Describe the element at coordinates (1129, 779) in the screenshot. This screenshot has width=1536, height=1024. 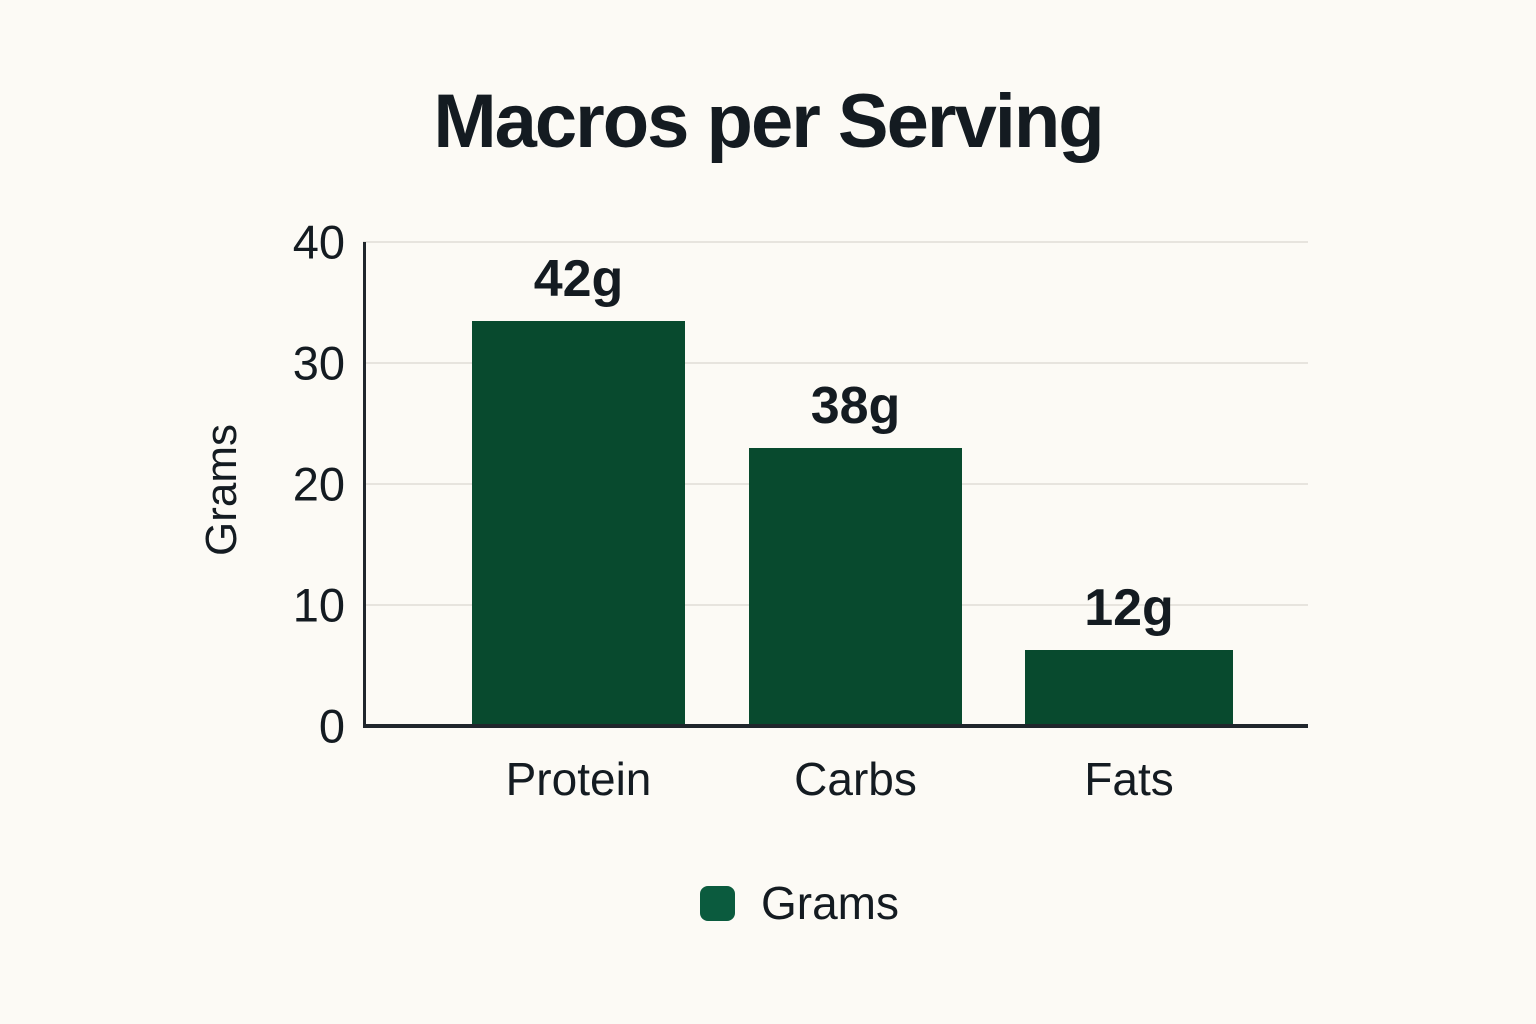
I see `x-tick-label-fats: Fats` at that location.